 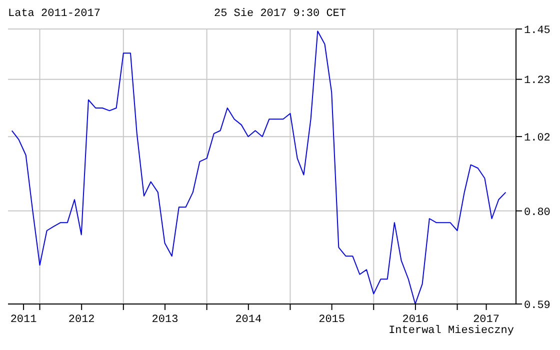 What do you see at coordinates (248, 320) in the screenshot?
I see `x-tick-label: 2014` at bounding box center [248, 320].